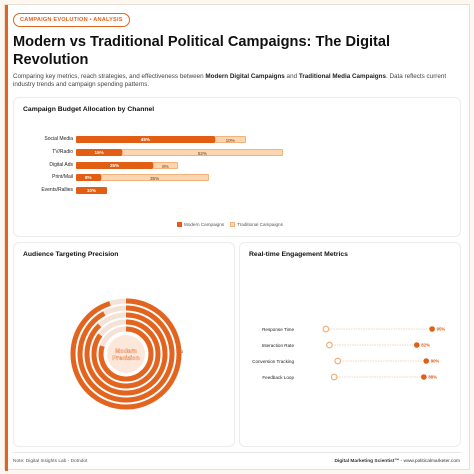 This screenshot has height=474, width=474. What do you see at coordinates (273, 361) in the screenshot?
I see `metric-label: Conversion Tracking` at bounding box center [273, 361].